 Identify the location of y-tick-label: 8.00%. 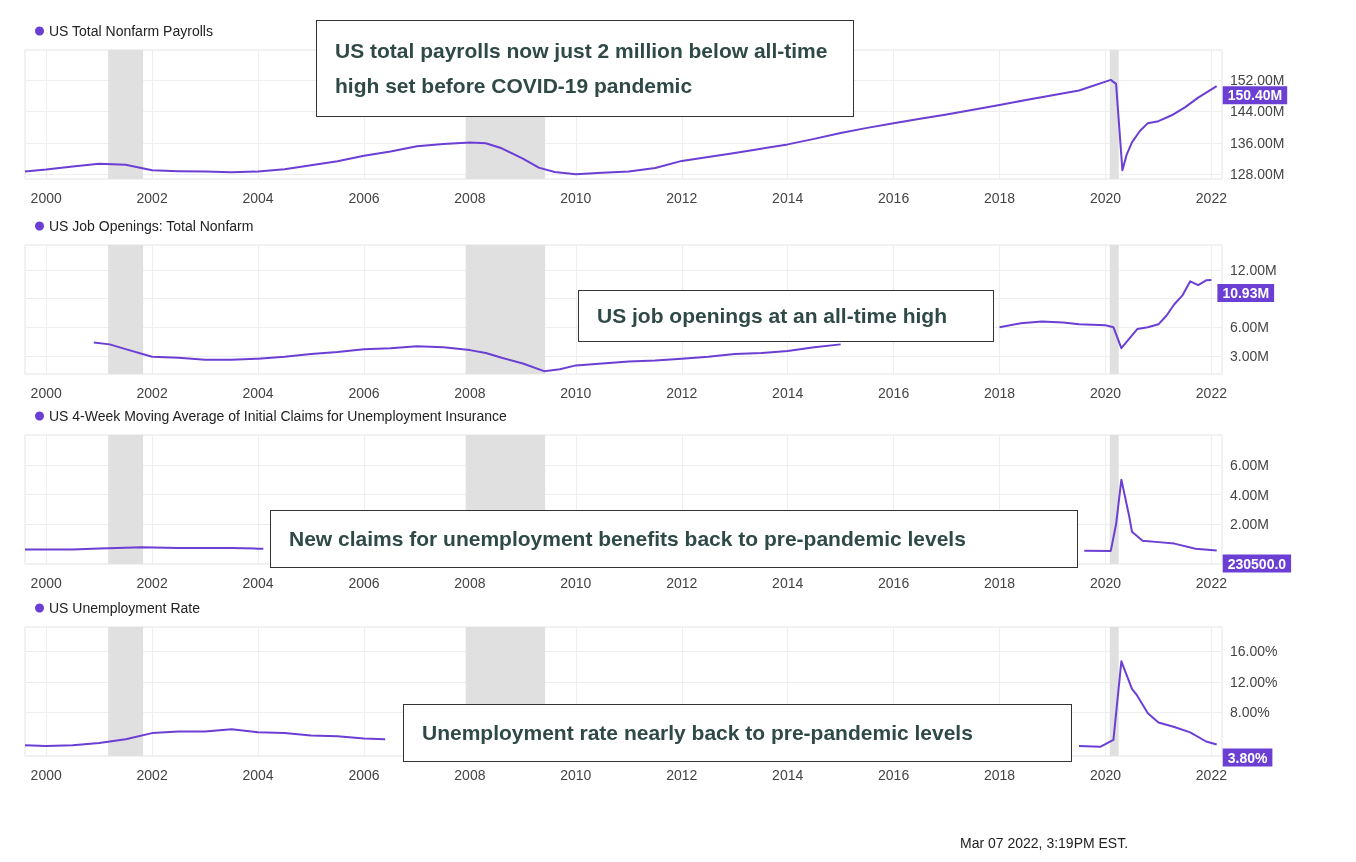
(1250, 712).